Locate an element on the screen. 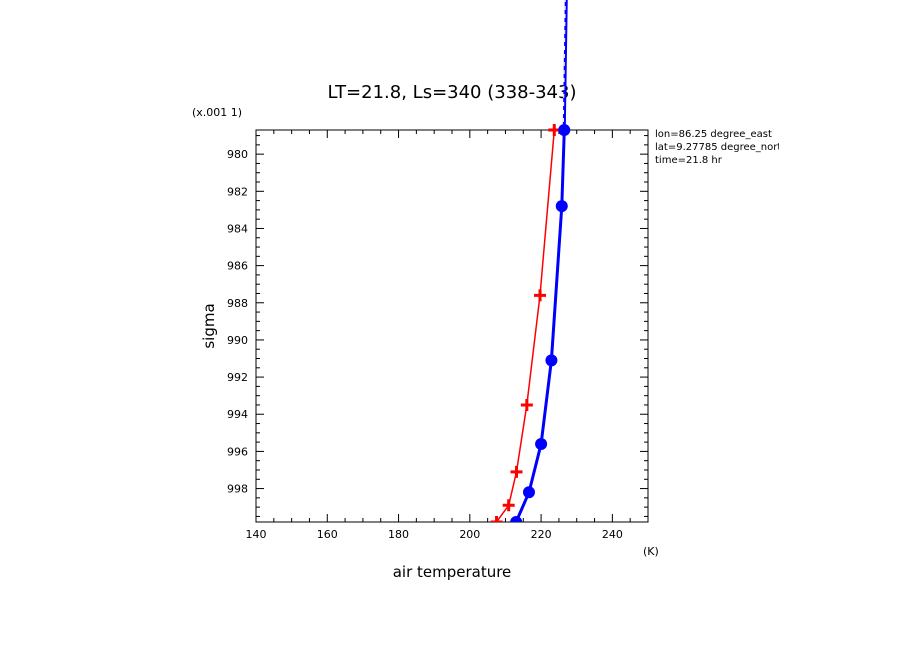 Image resolution: width=904 pixels, height=654 pixels. x-tick-label: 140 is located at coordinates (256, 534).